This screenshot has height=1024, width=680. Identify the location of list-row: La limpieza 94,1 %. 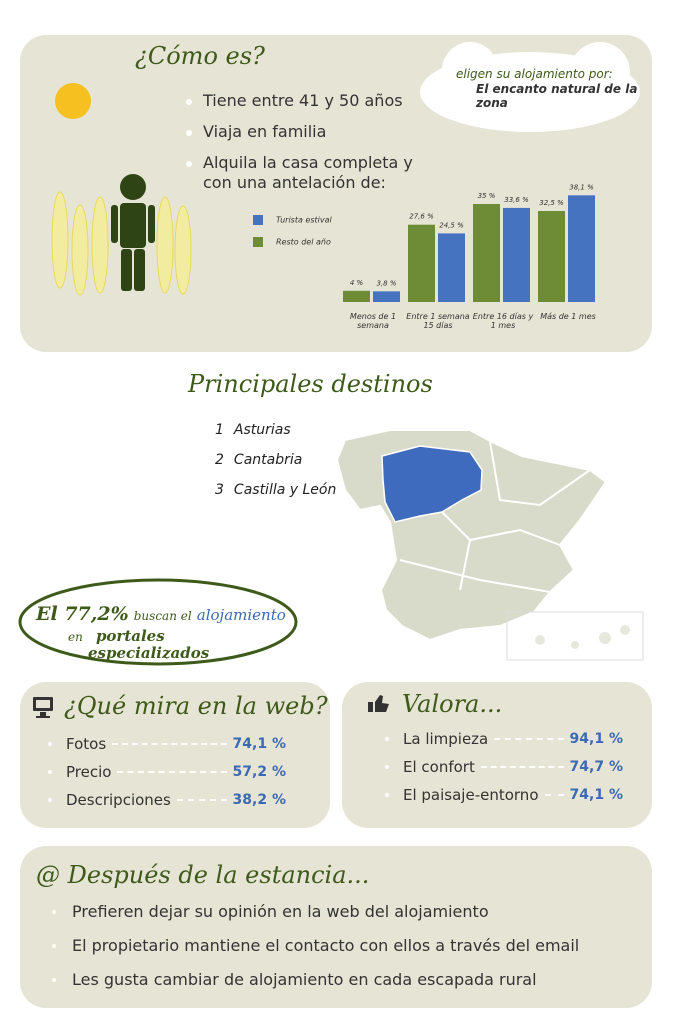
(513, 739).